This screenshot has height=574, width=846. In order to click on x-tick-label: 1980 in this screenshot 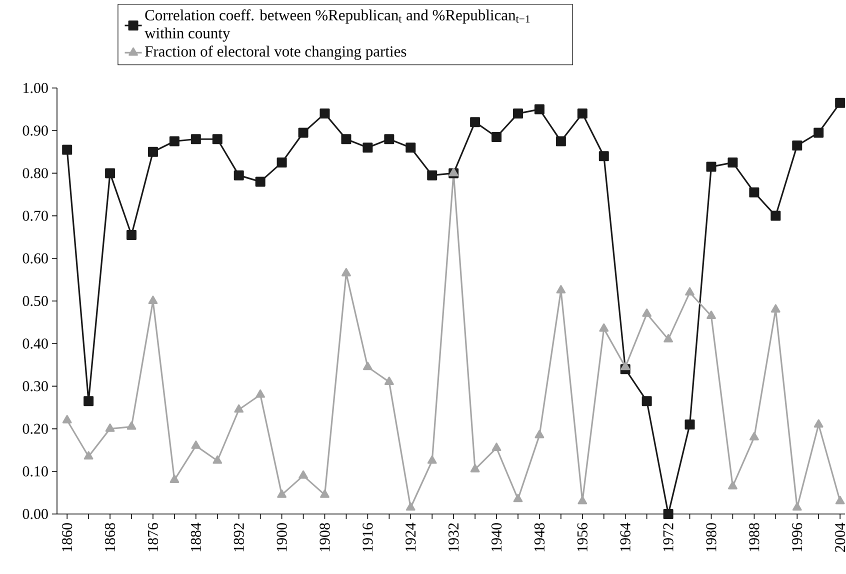, I will do `click(711, 537)`.